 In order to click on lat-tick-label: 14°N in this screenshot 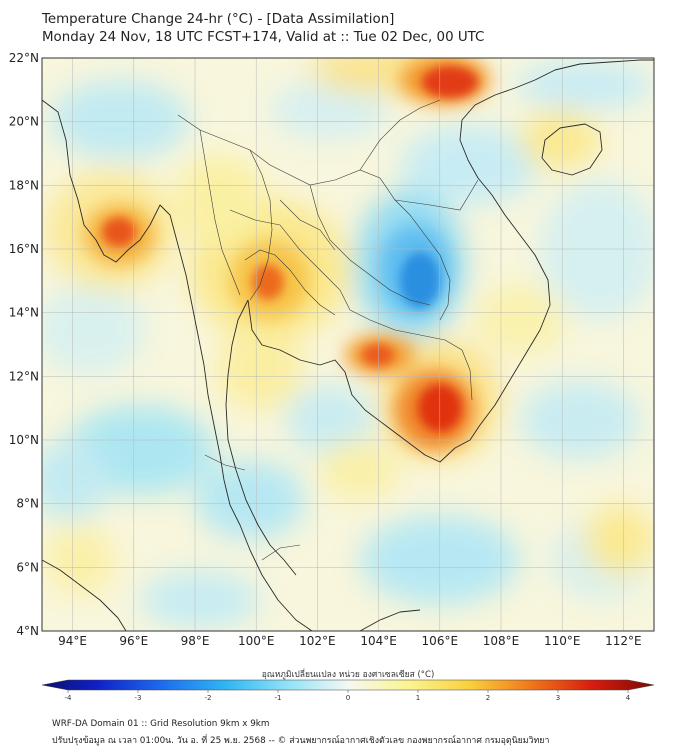, I will do `click(24, 313)`.